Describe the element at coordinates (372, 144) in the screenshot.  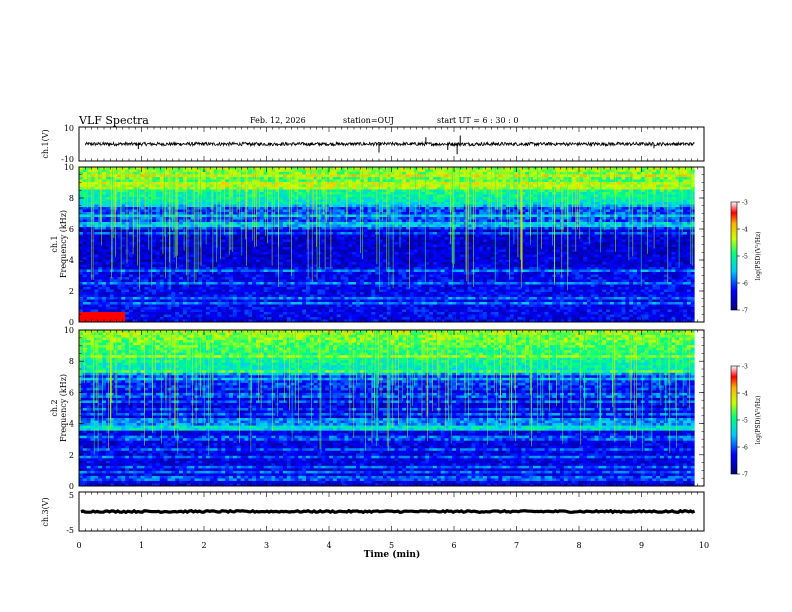
I see `ch1-waveform-panel: 10 -10 ch.1(V)` at that location.